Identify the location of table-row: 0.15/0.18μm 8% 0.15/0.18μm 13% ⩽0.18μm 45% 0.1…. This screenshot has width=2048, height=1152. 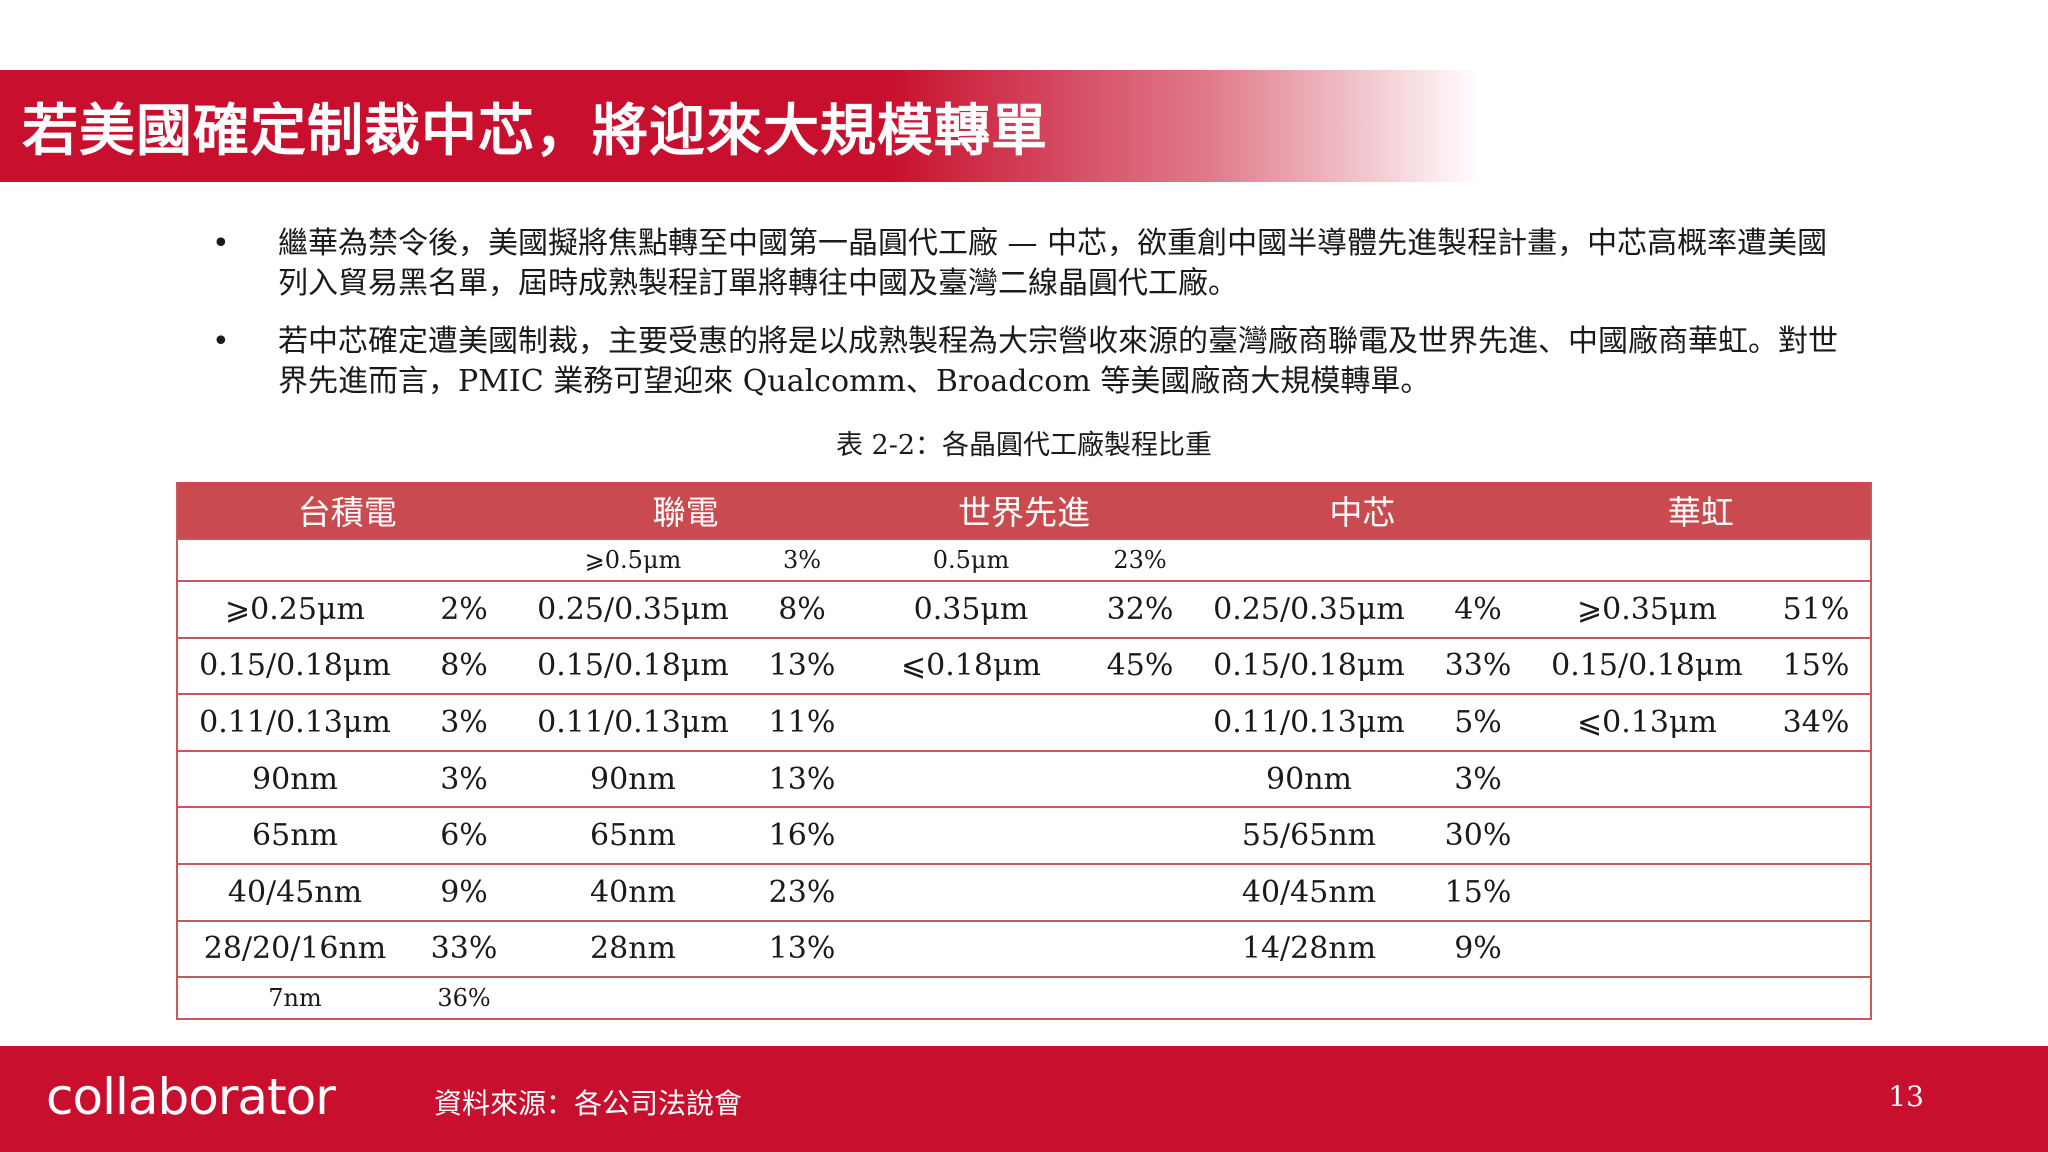
(1024, 665).